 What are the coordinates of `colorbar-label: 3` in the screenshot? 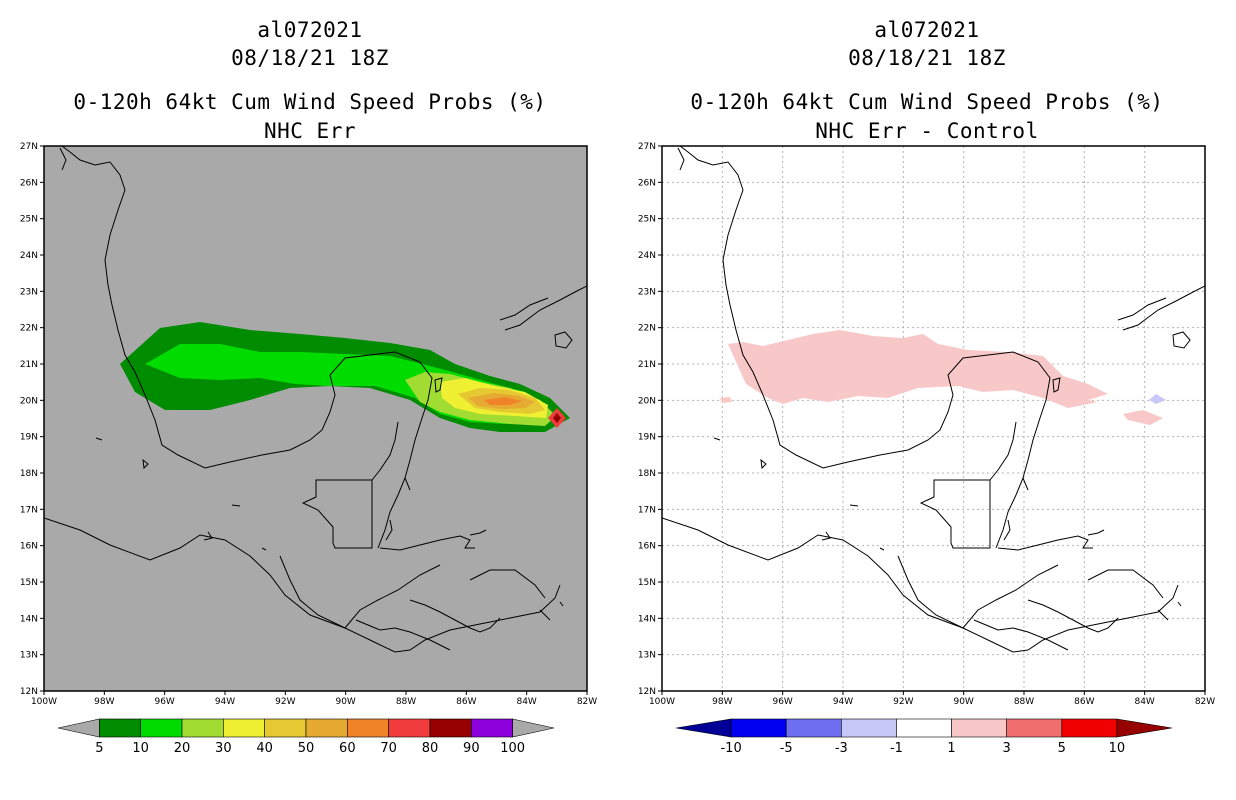 It's located at (1007, 748).